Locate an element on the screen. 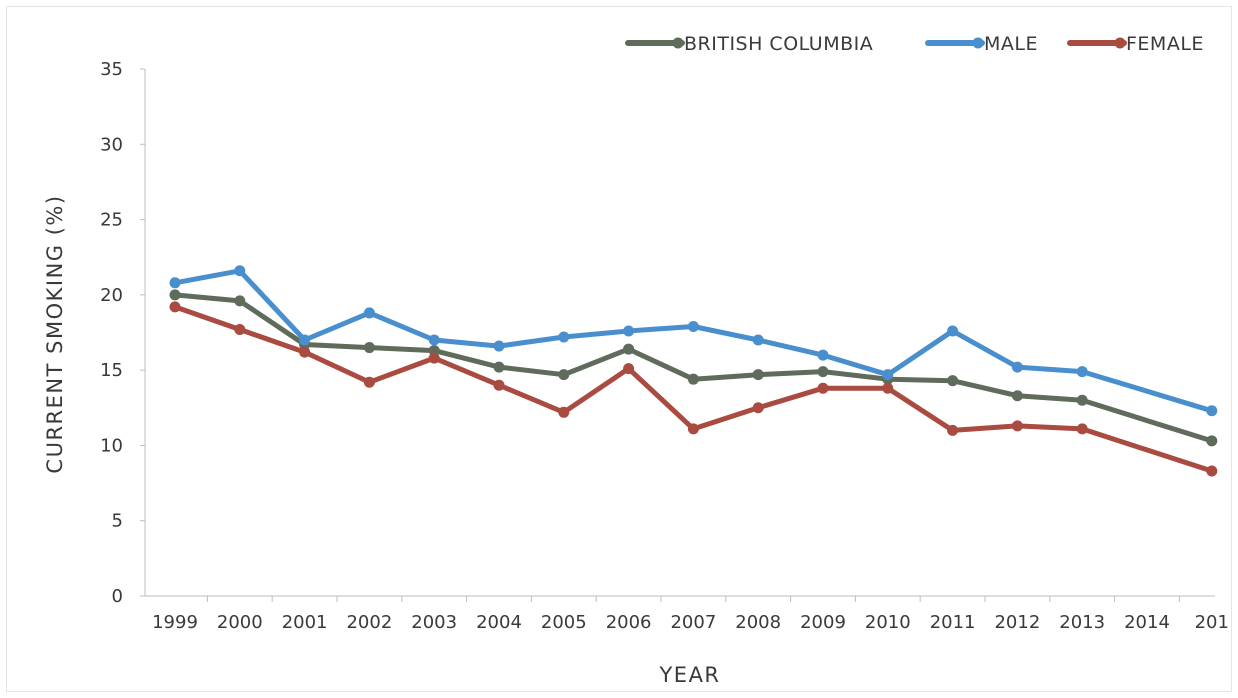 This screenshot has height=698, width=1238. legend-item: FEMALE is located at coordinates (1135, 44).